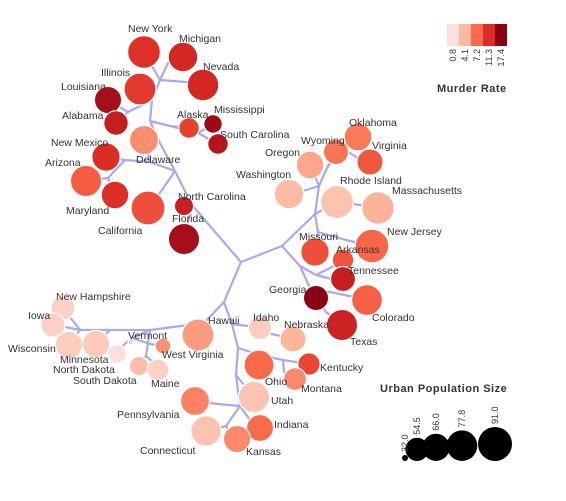 The height and width of the screenshot is (501, 566). Describe the element at coordinates (373, 123) in the screenshot. I see `label-oklahoma: Oklahoma` at that location.